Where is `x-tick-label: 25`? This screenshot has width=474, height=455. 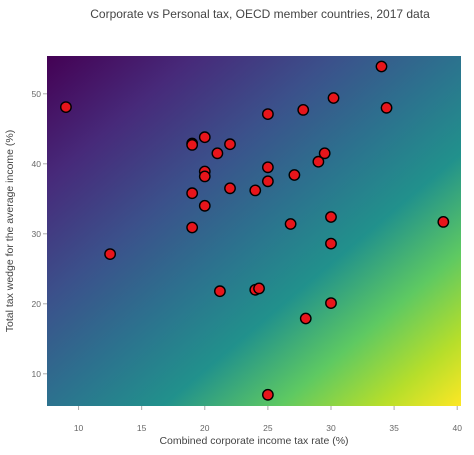 x-tick-label: 25 is located at coordinates (268, 428).